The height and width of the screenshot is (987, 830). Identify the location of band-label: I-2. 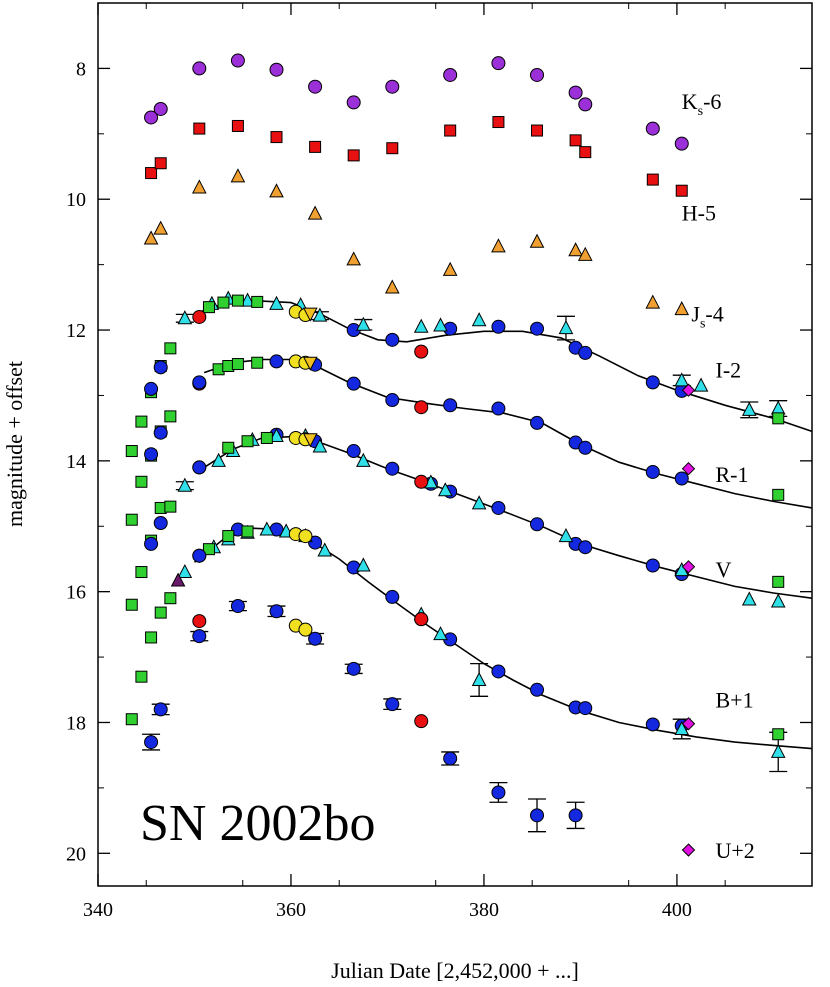
(729, 369).